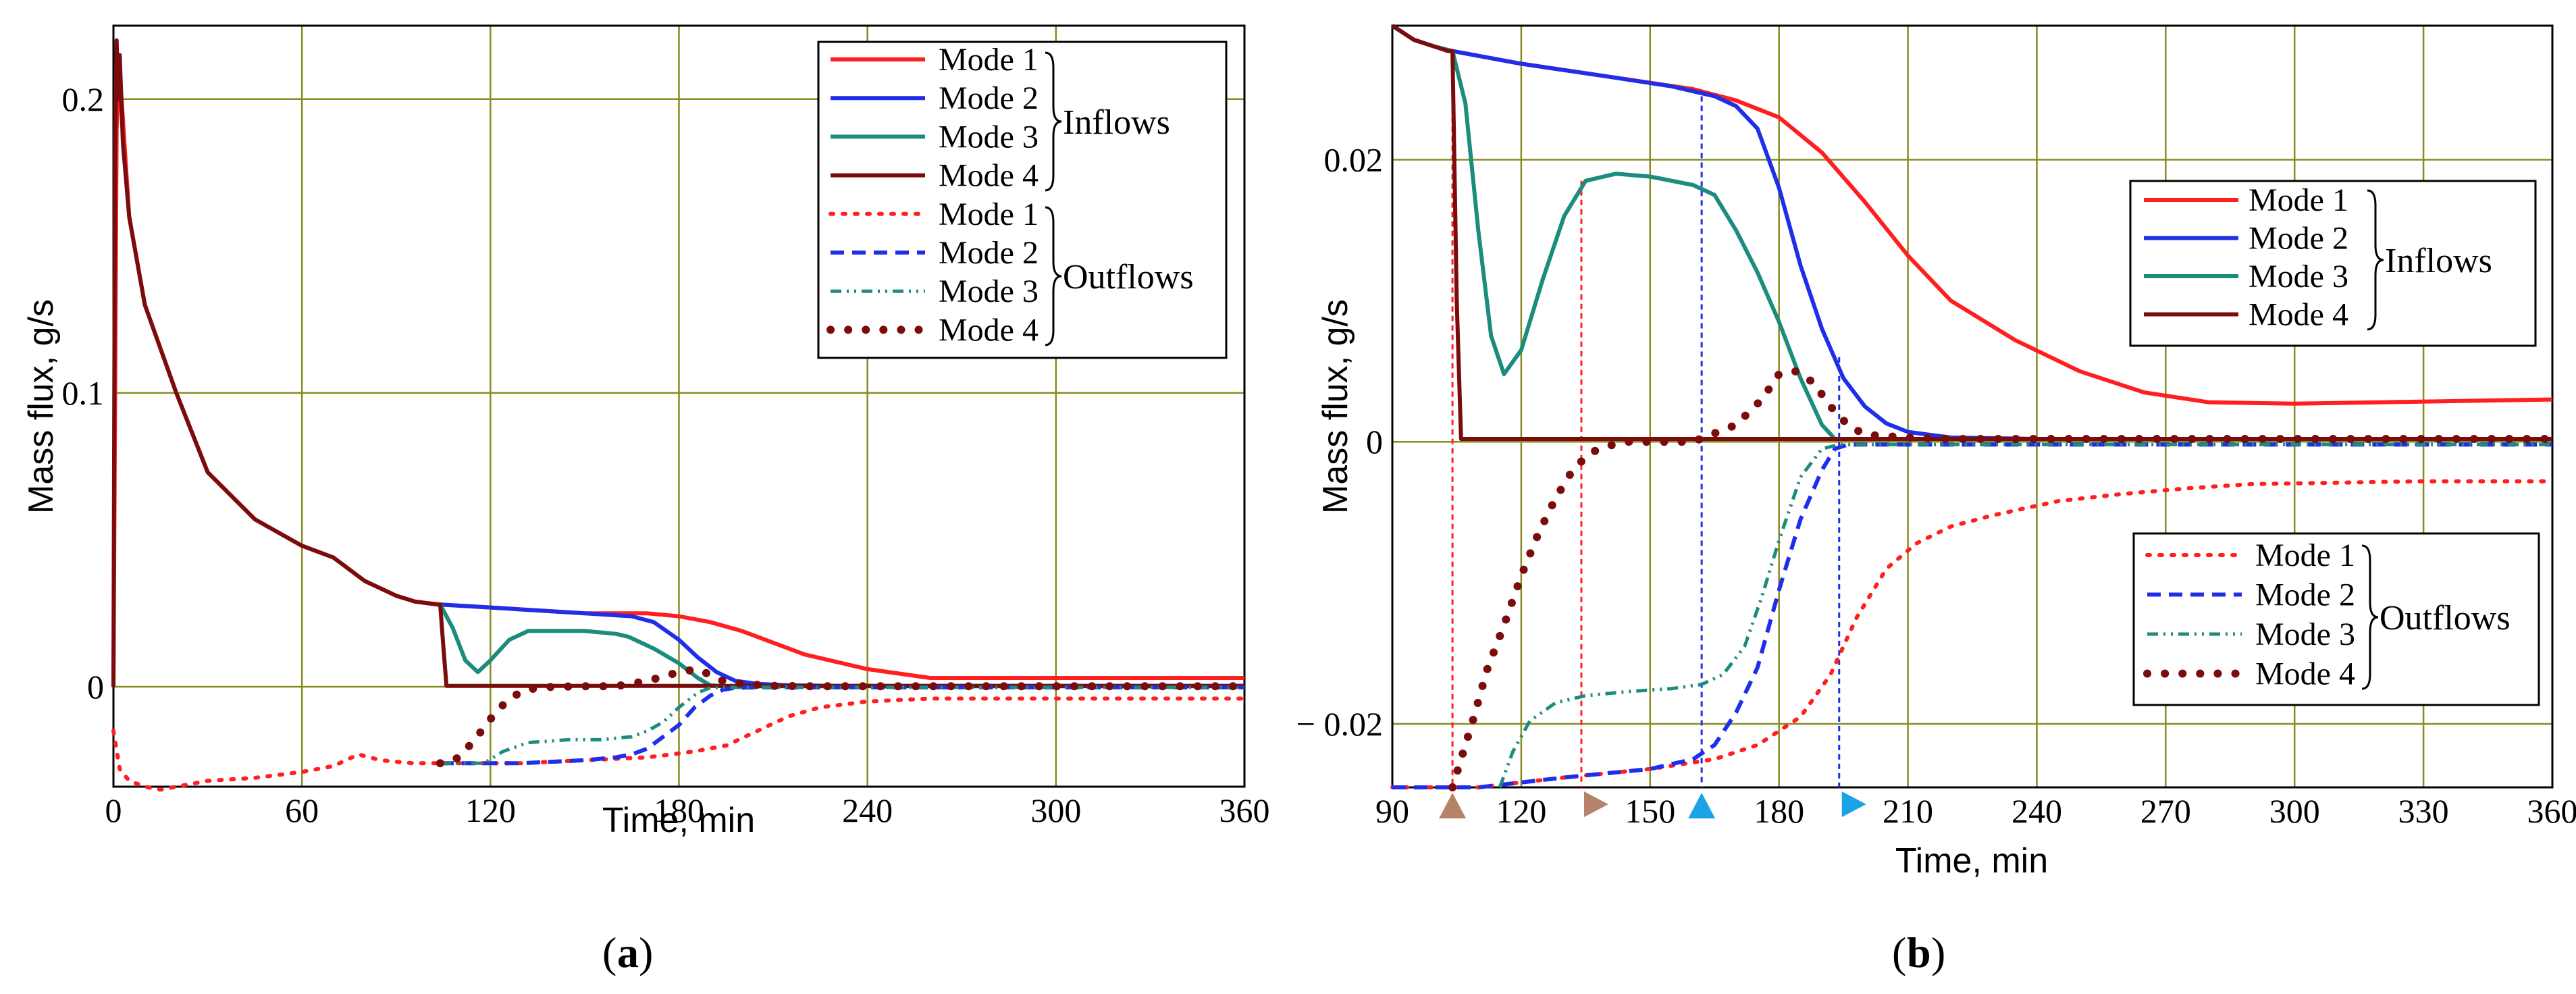 This screenshot has height=994, width=2576. What do you see at coordinates (2305, 634) in the screenshot?
I see `panel-b-outflows-legend-label: Mode 3` at bounding box center [2305, 634].